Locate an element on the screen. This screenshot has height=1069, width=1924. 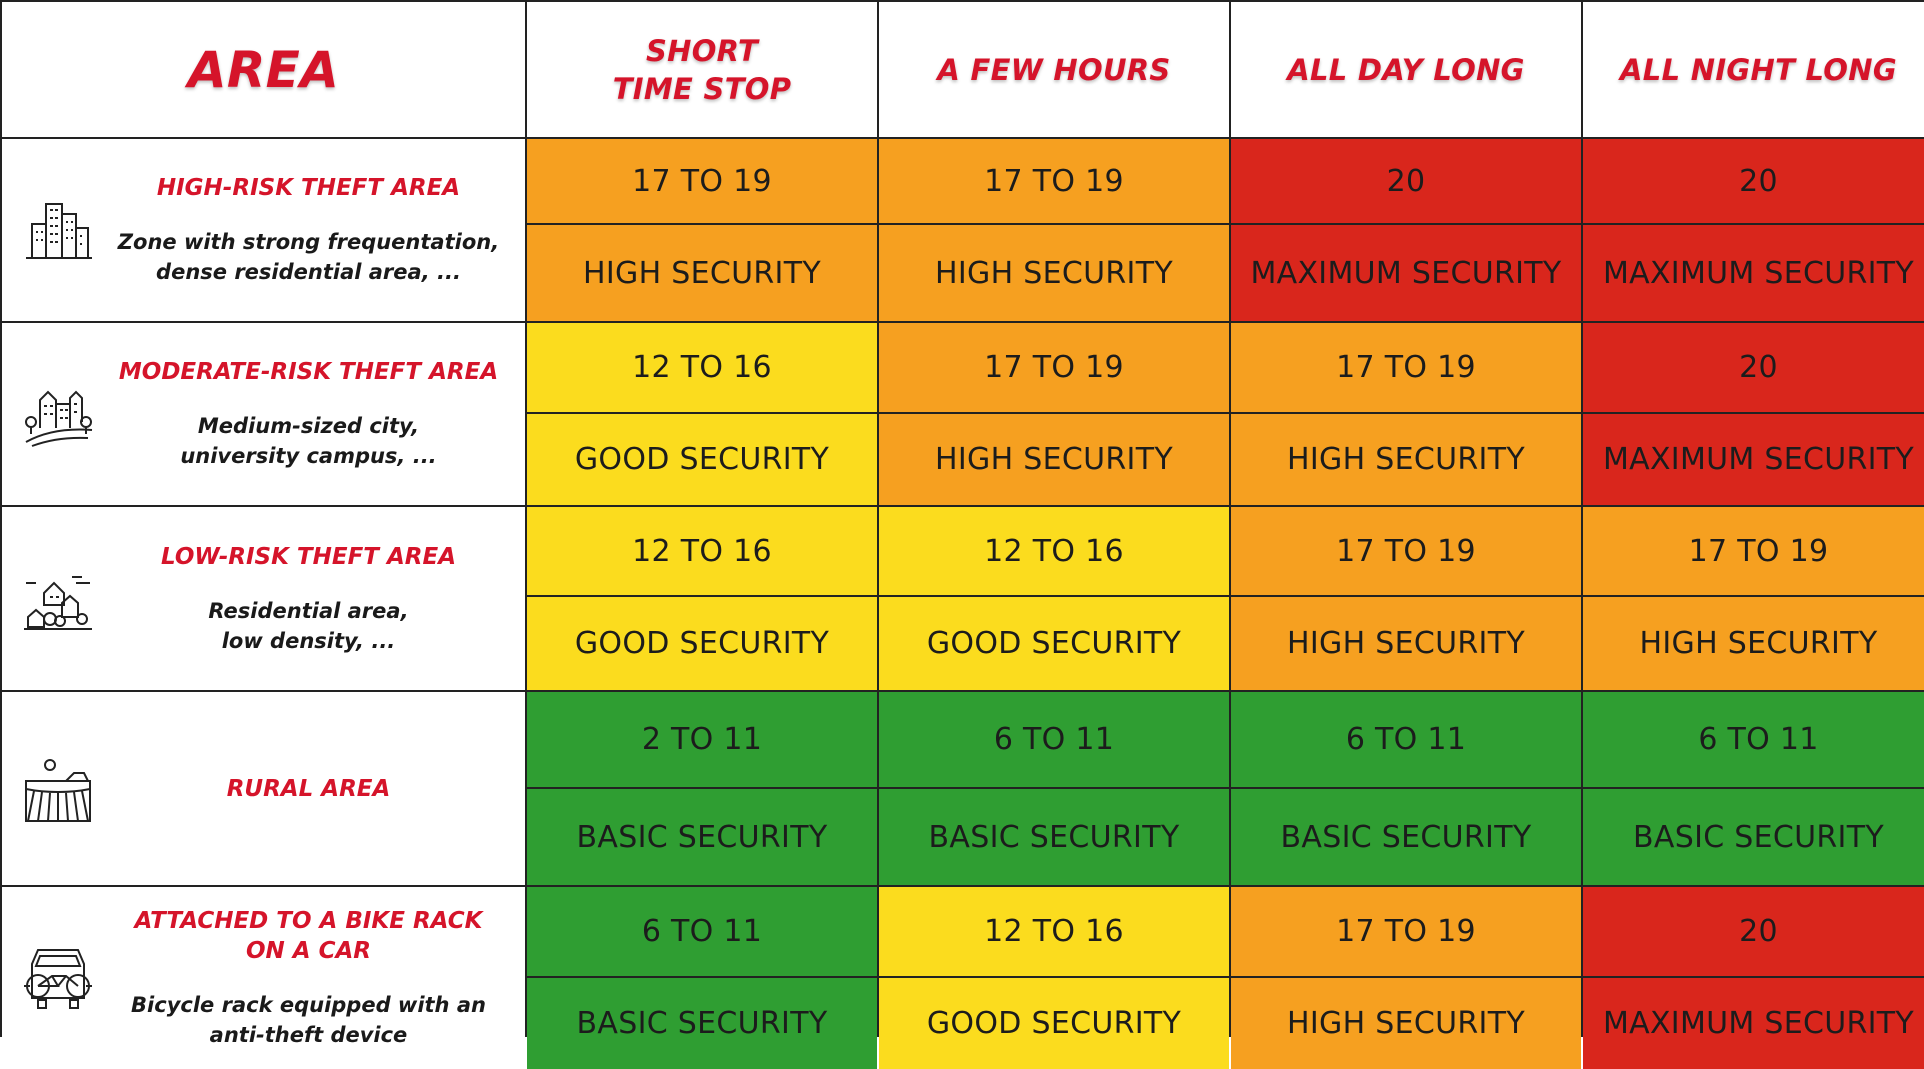
rural-field-icon is located at coordinates (58, 790).